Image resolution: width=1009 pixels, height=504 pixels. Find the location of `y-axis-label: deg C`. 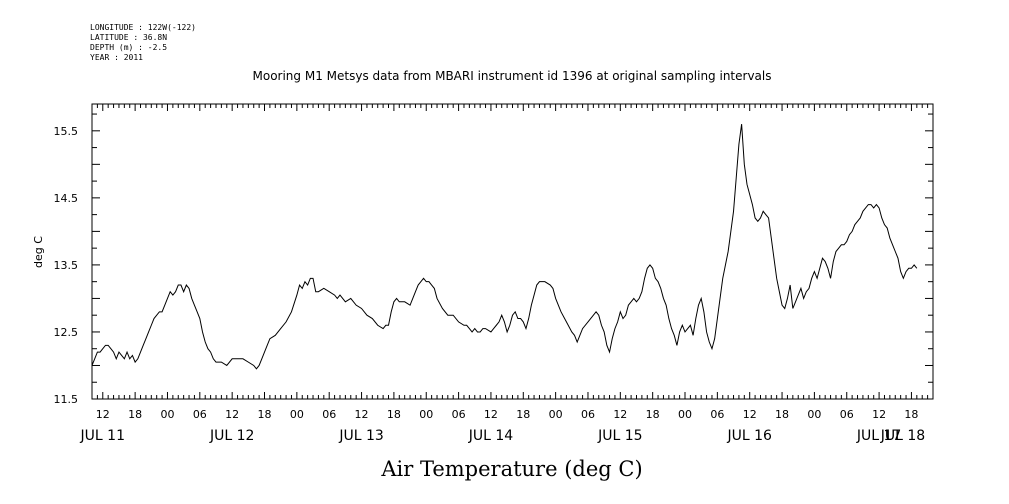

y-axis-label: deg C is located at coordinates (38, 252).